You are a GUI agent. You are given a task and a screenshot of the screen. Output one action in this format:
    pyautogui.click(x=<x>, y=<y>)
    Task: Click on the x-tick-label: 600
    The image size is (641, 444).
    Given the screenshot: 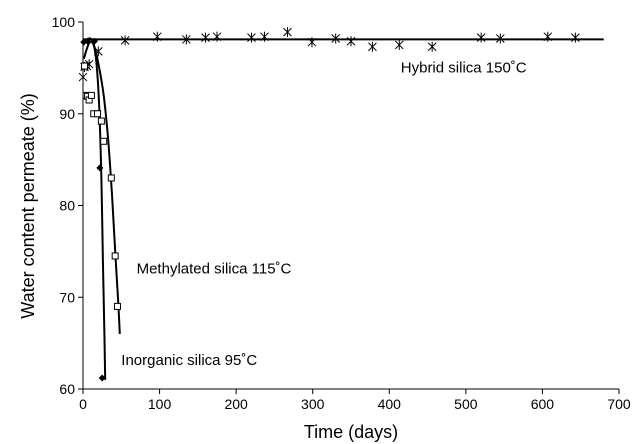 What is the action you would take?
    pyautogui.click(x=543, y=404)
    